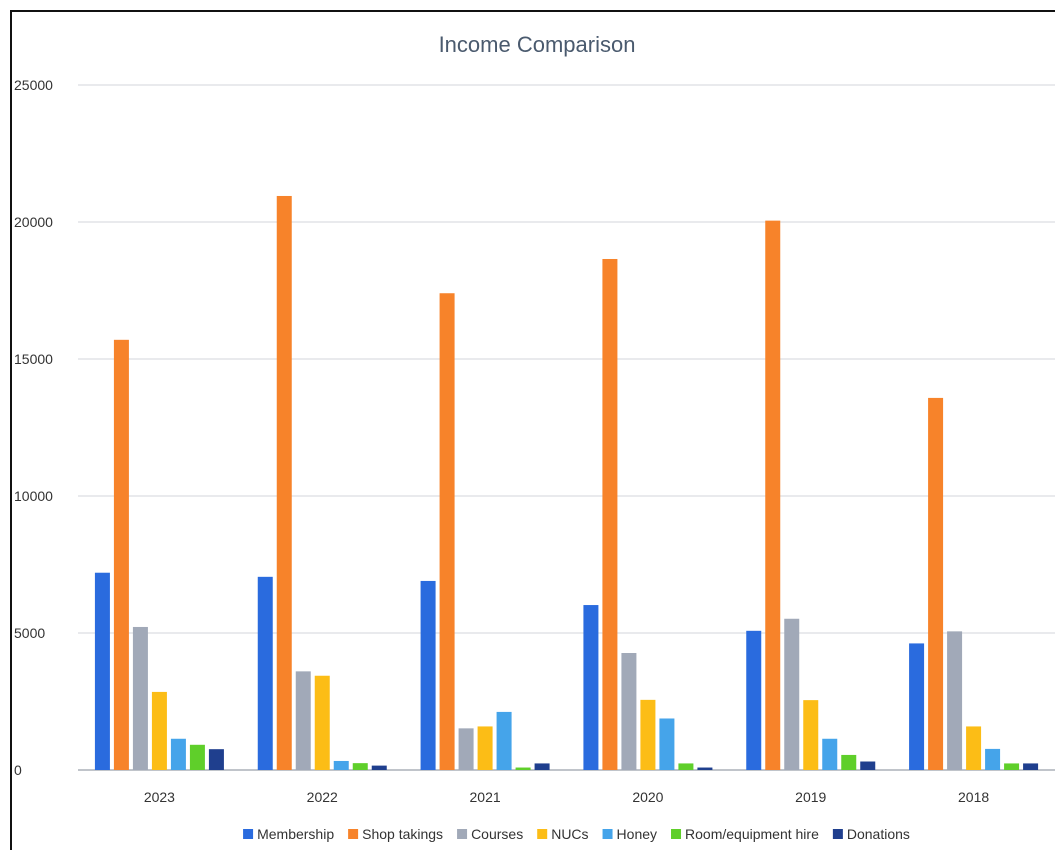 This screenshot has height=850, width=1055. What do you see at coordinates (497, 834) in the screenshot?
I see `legend-label: Courses` at bounding box center [497, 834].